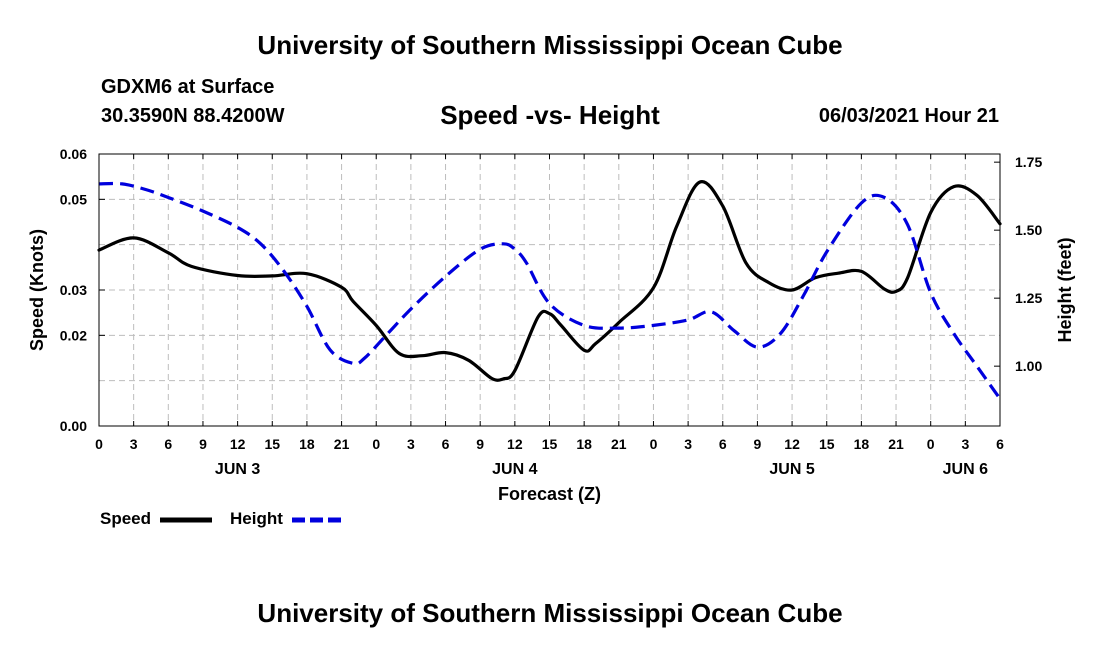 The image size is (1100, 650). Describe the element at coordinates (73, 154) in the screenshot. I see `y-tick-label: 0.06` at that location.